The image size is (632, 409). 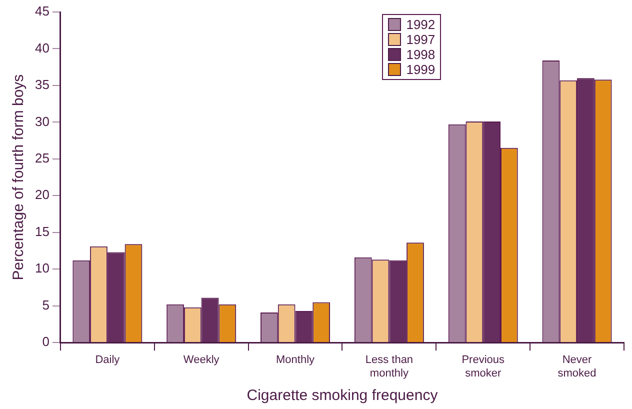 I want to click on x-tick-label: Monthly, so click(x=296, y=360).